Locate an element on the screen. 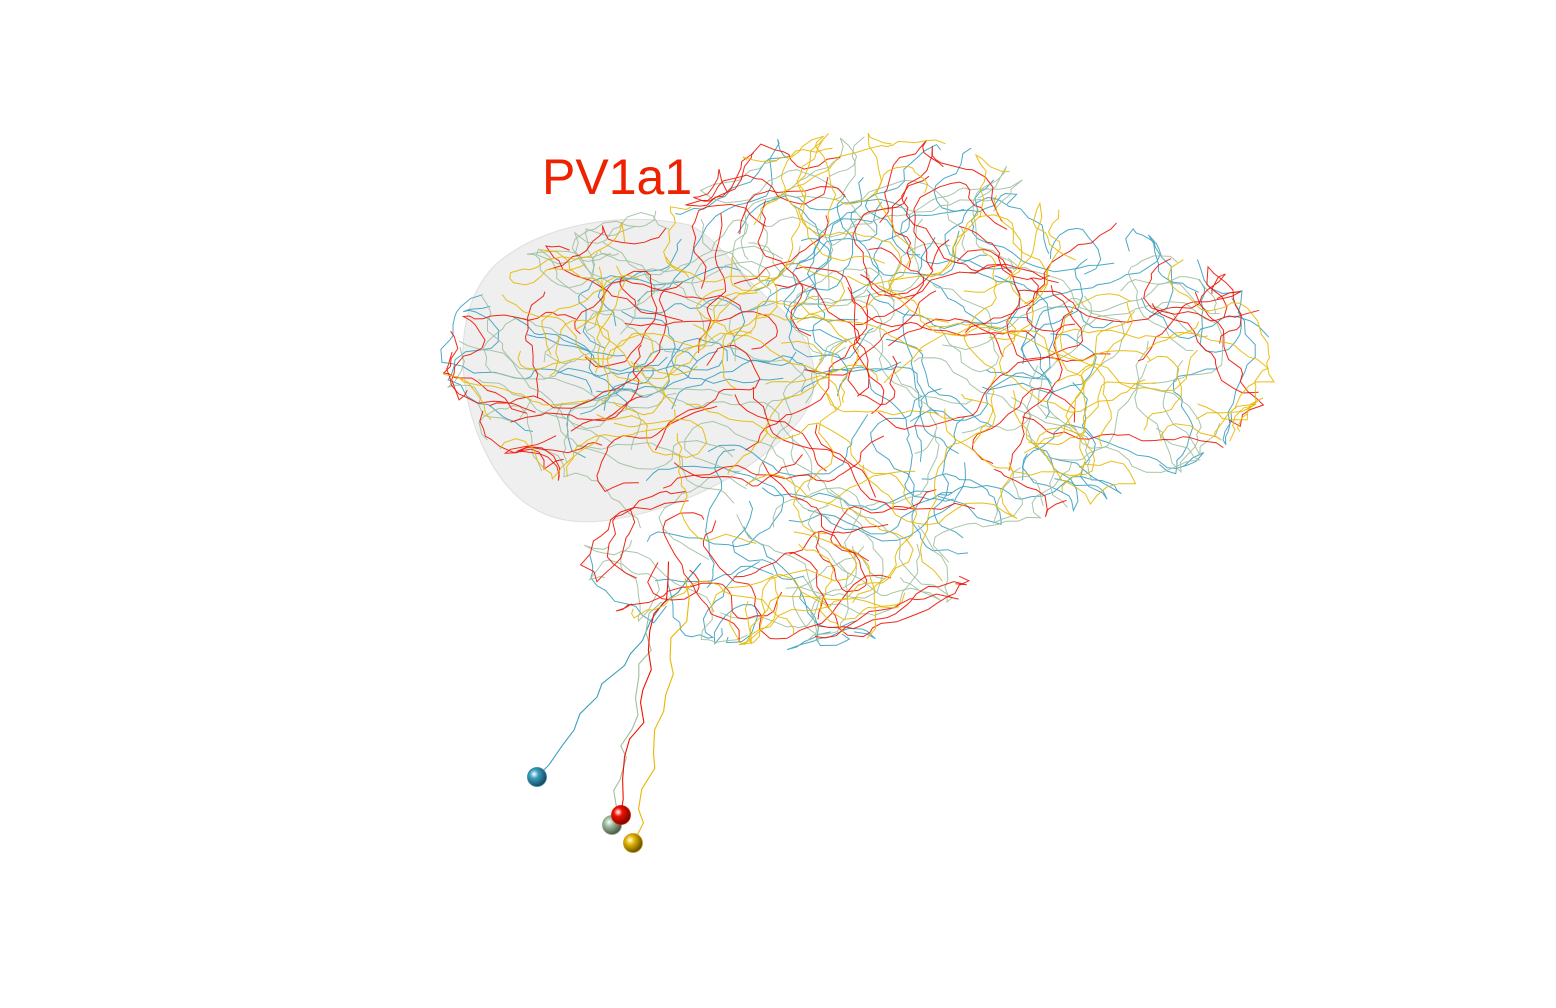  somata is located at coordinates (585, 810).